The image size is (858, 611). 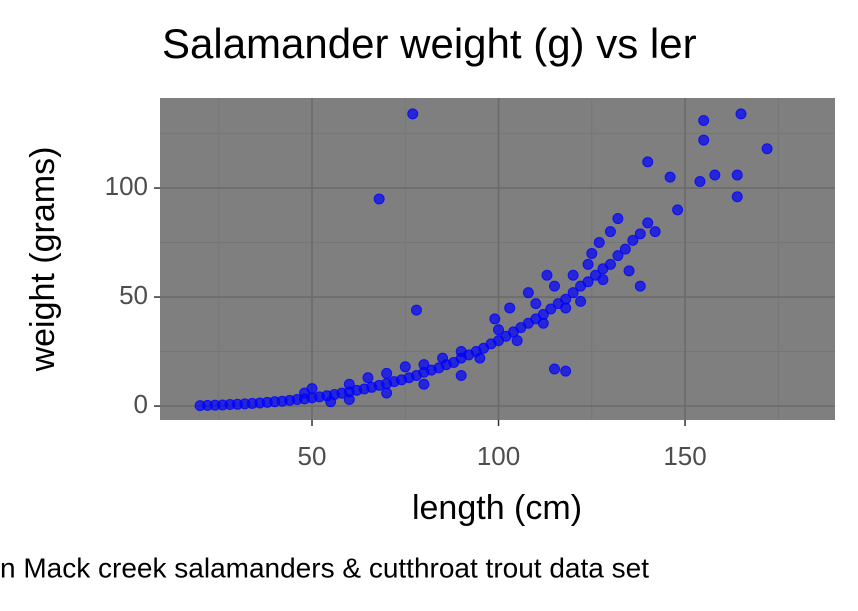 I want to click on y-tick-label: 50, so click(x=133, y=295).